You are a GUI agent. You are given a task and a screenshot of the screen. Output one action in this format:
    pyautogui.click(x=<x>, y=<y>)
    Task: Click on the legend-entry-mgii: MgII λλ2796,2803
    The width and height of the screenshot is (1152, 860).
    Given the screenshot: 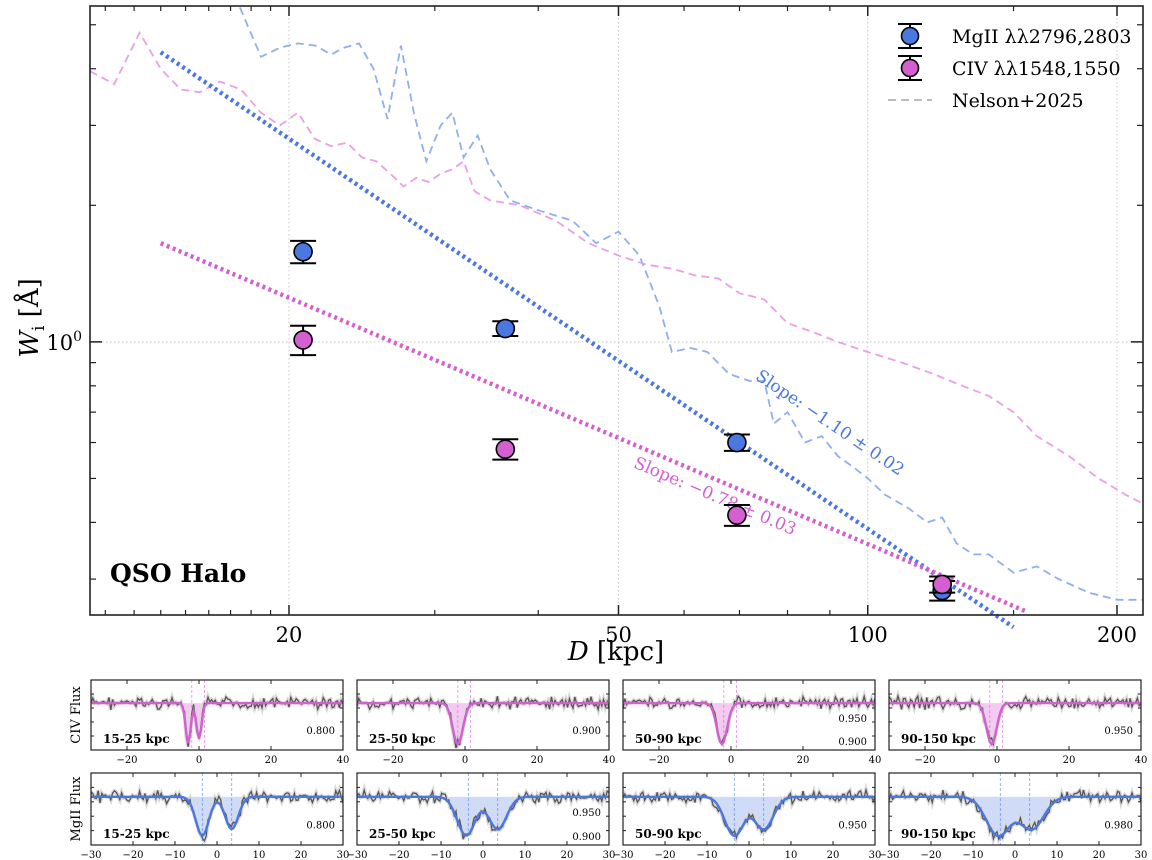 What is the action you would take?
    pyautogui.click(x=1015, y=36)
    